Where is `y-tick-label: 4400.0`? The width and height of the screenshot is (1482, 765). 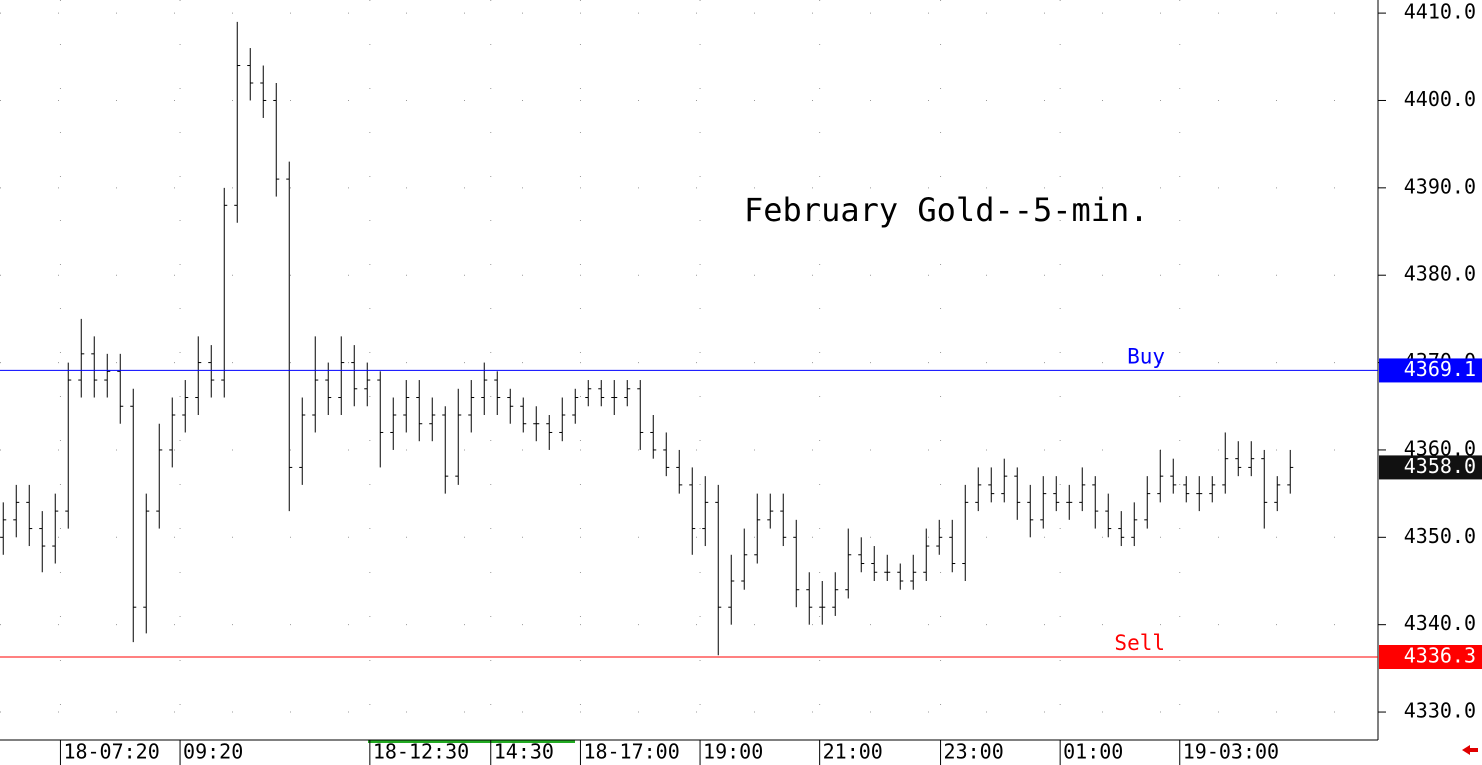 y-tick-label: 4400.0 is located at coordinates (1440, 99).